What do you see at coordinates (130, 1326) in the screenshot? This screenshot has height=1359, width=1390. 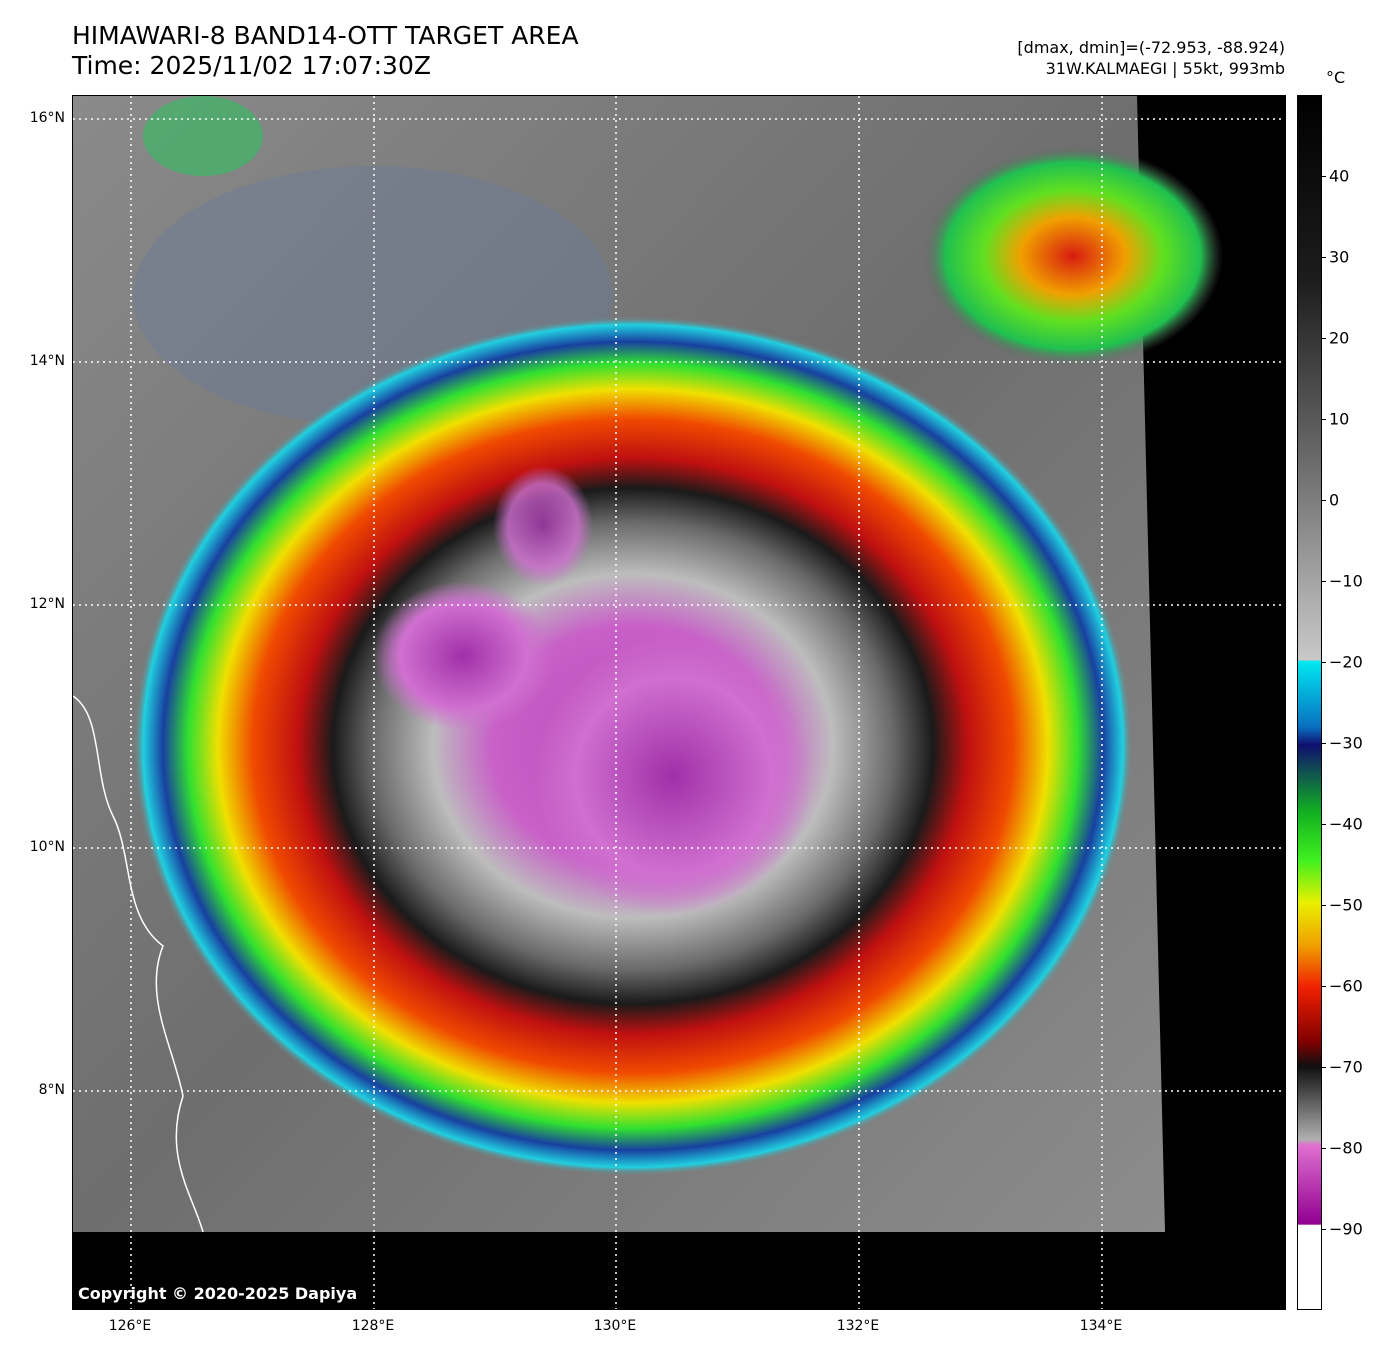 I see `lon-label-126e: 126°E` at bounding box center [130, 1326].